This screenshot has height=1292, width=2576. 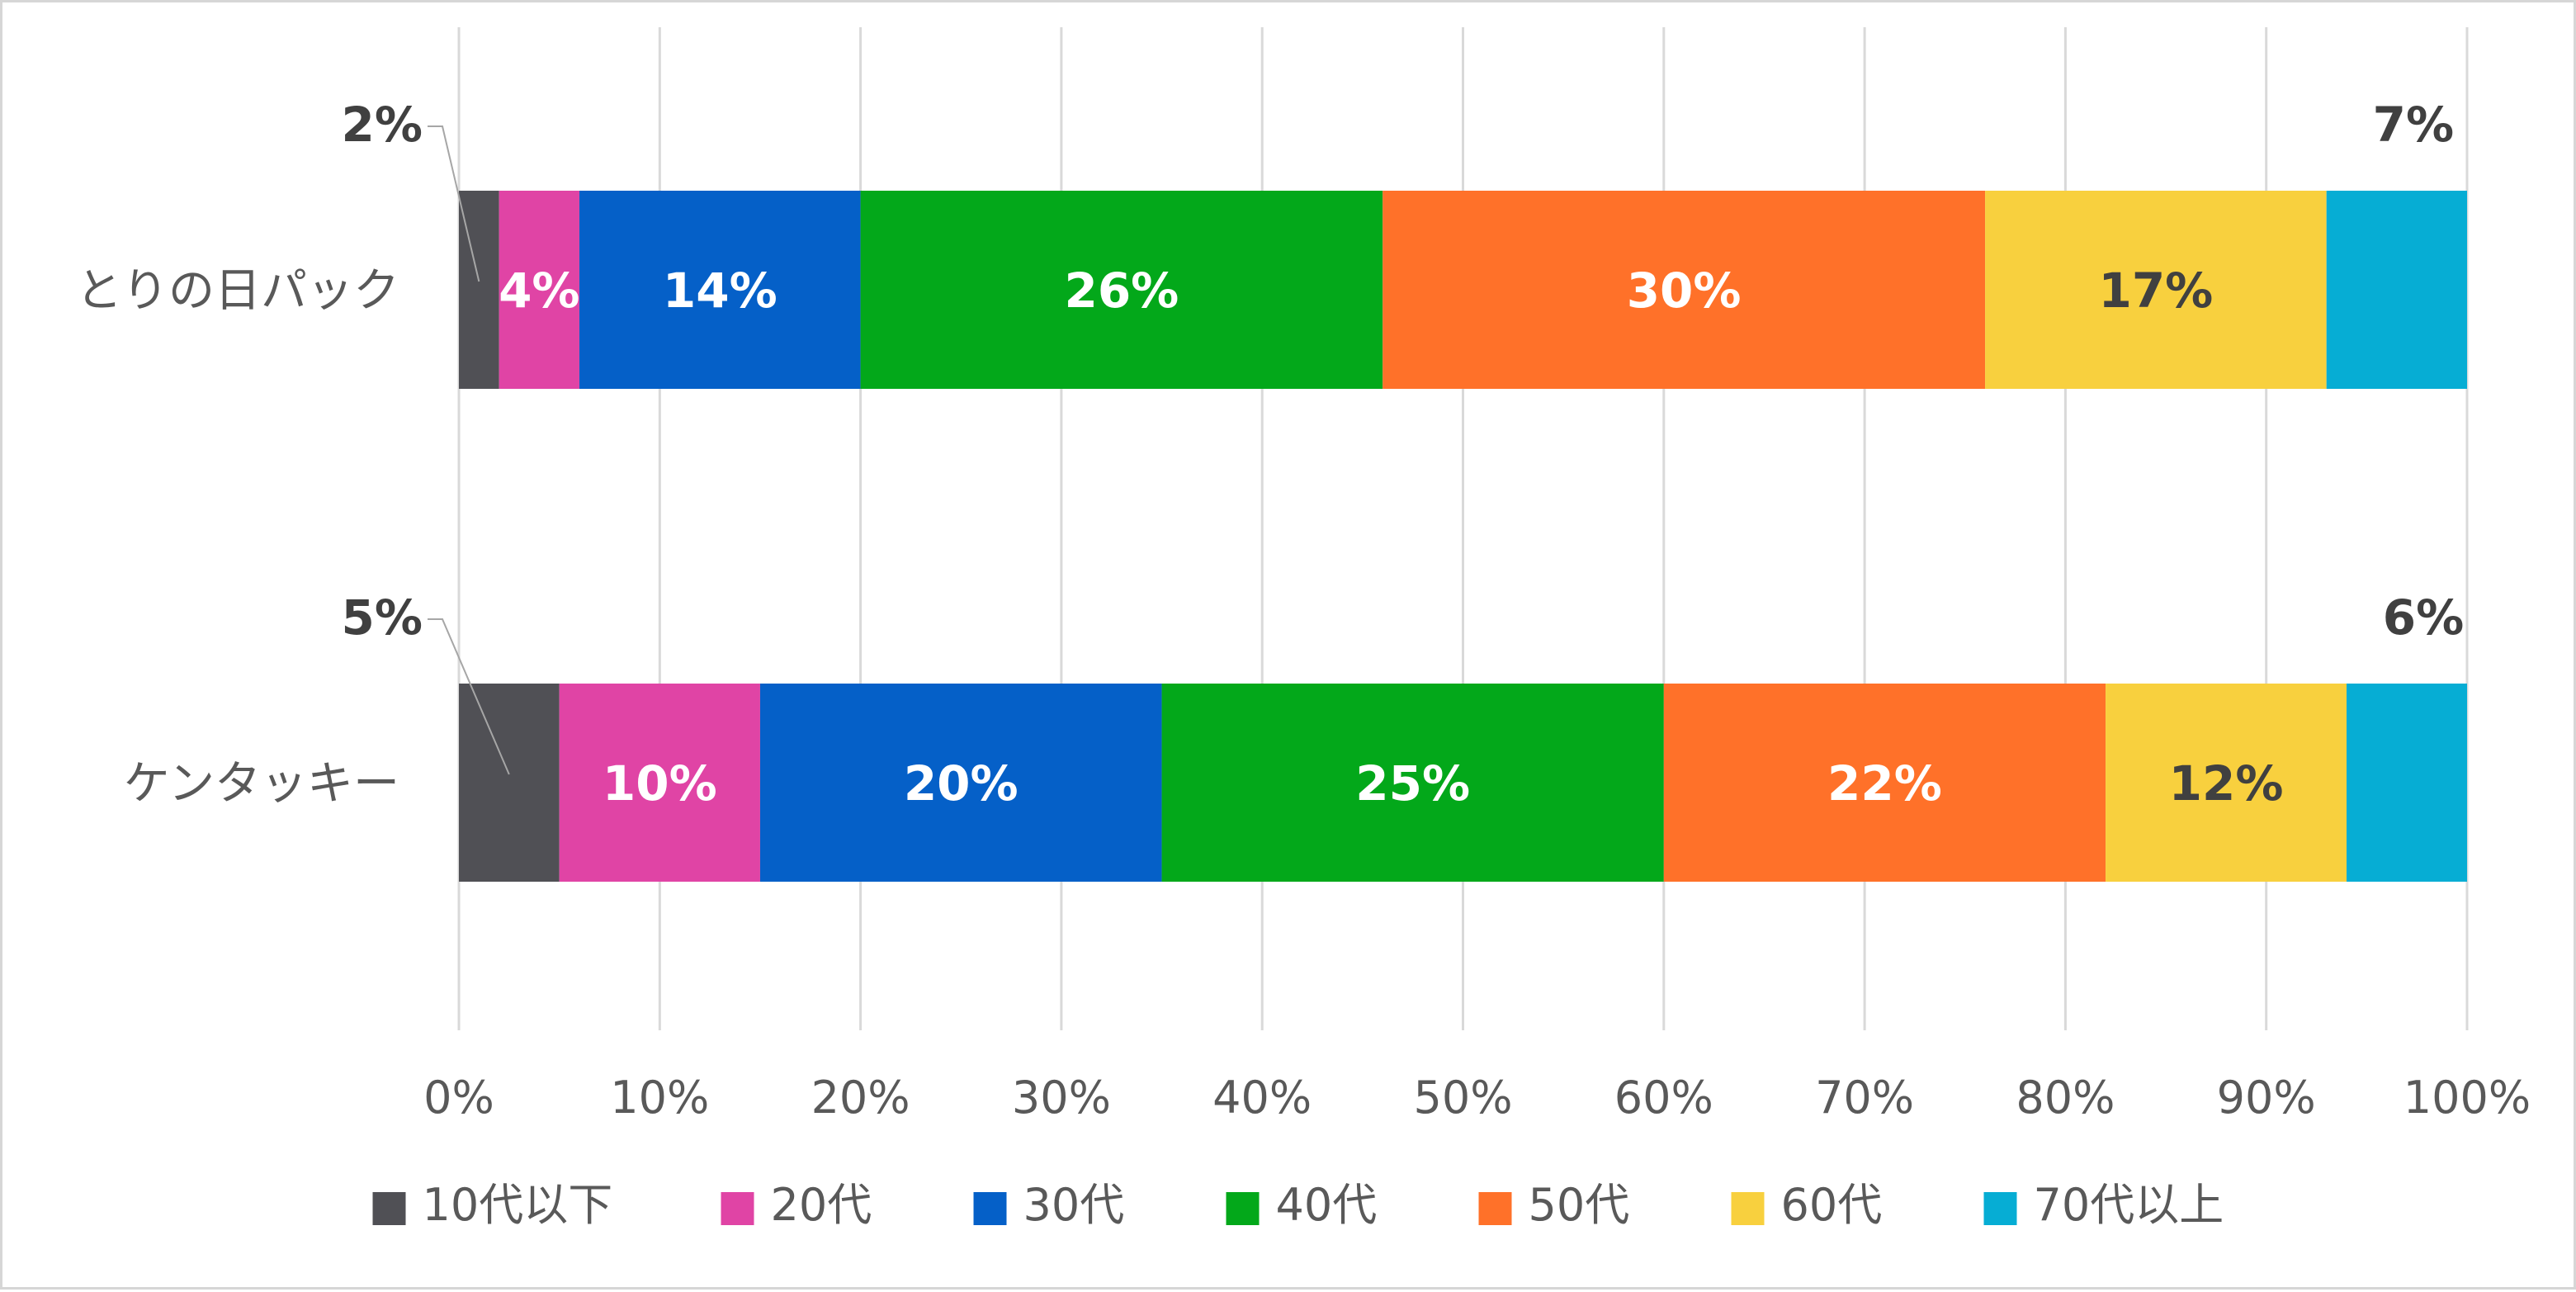 I want to click on legend-label: 60代, so click(x=1832, y=1205).